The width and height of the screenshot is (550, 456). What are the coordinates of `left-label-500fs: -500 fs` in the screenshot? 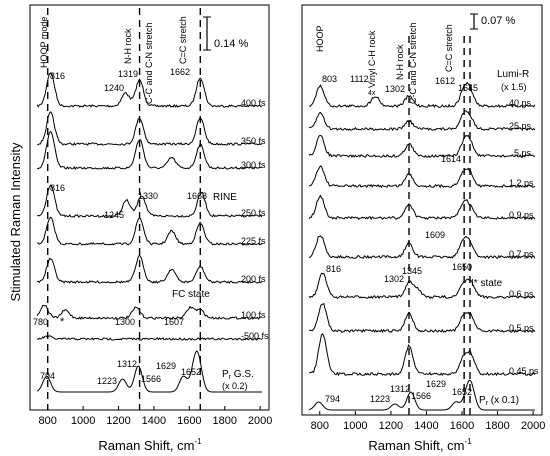 It's located at (255, 336).